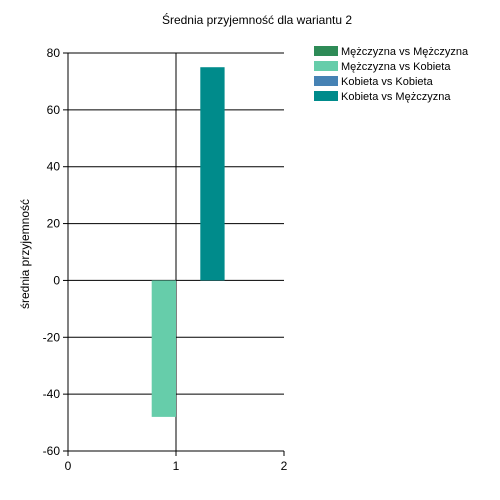 The image size is (500, 500). I want to click on y-tick-label: -20, so click(52, 337).